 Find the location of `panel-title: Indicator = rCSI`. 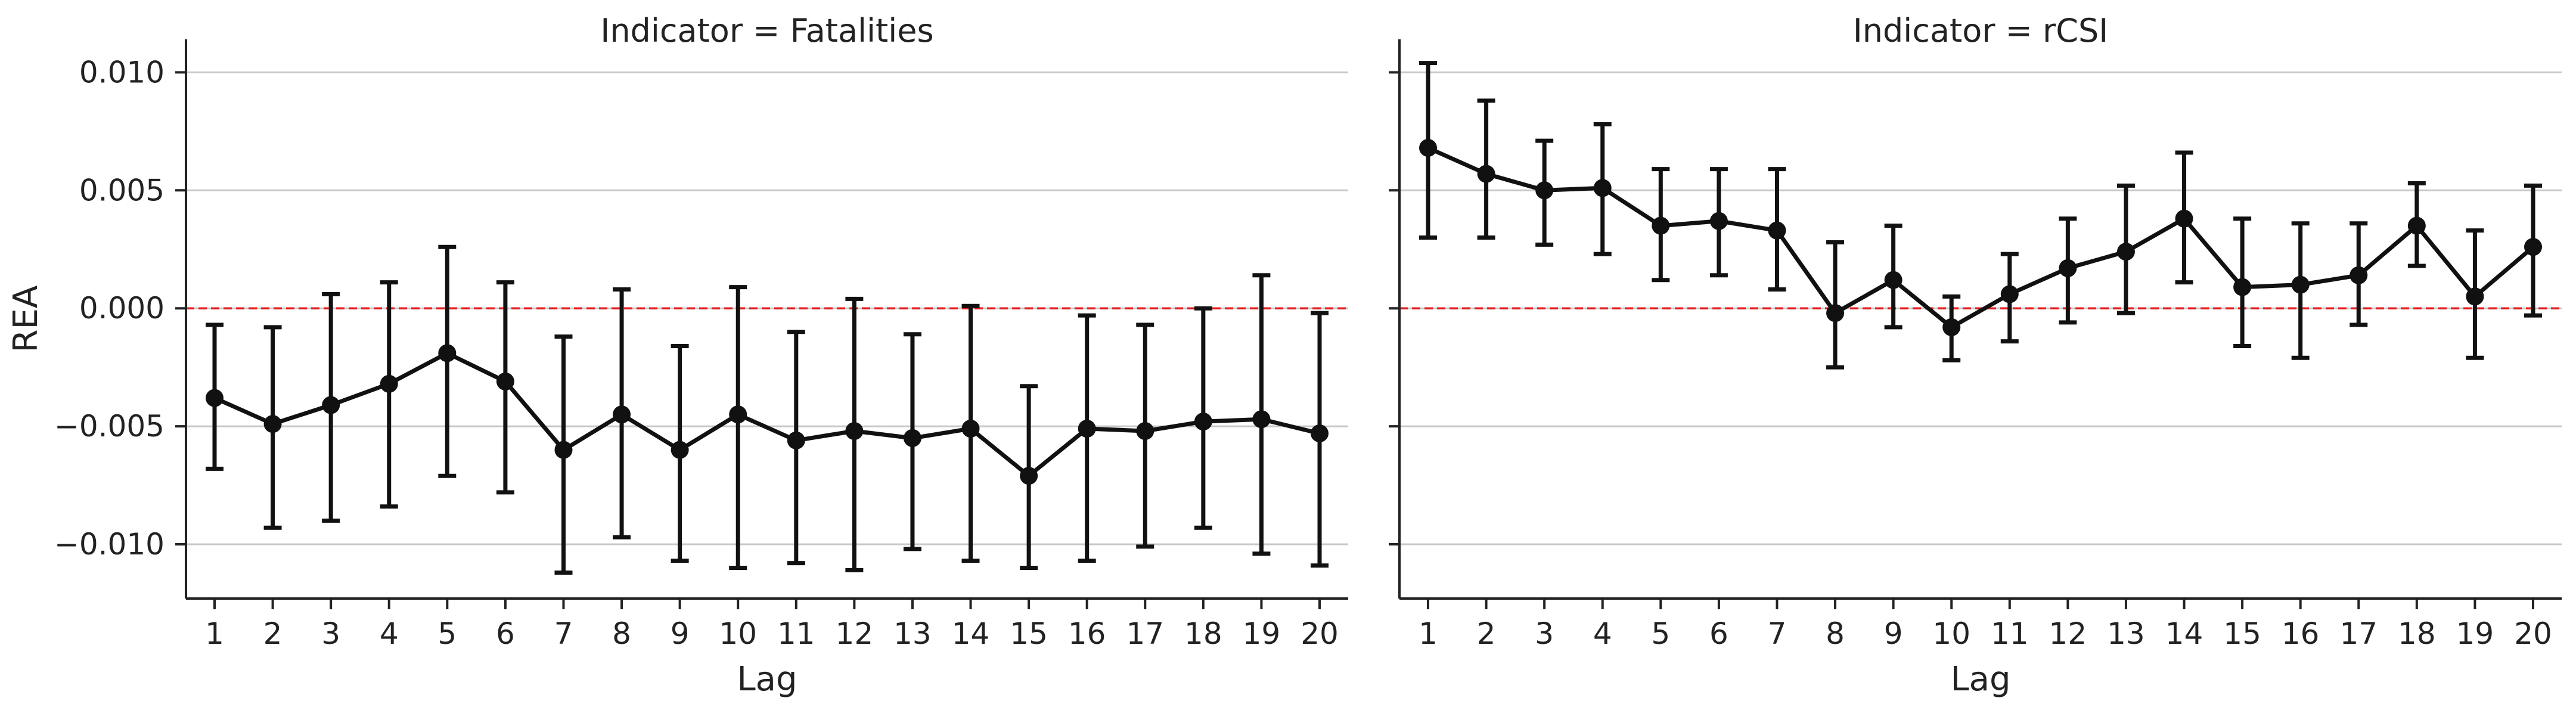

panel-title: Indicator = rCSI is located at coordinates (1981, 30).